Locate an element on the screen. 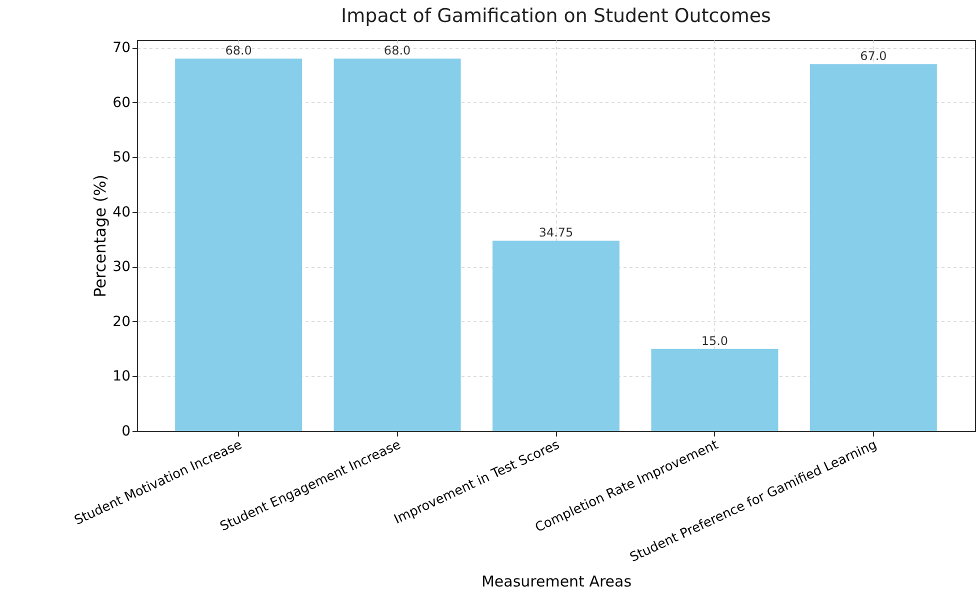  x-axis-title: Measurement Areas is located at coordinates (556, 581).